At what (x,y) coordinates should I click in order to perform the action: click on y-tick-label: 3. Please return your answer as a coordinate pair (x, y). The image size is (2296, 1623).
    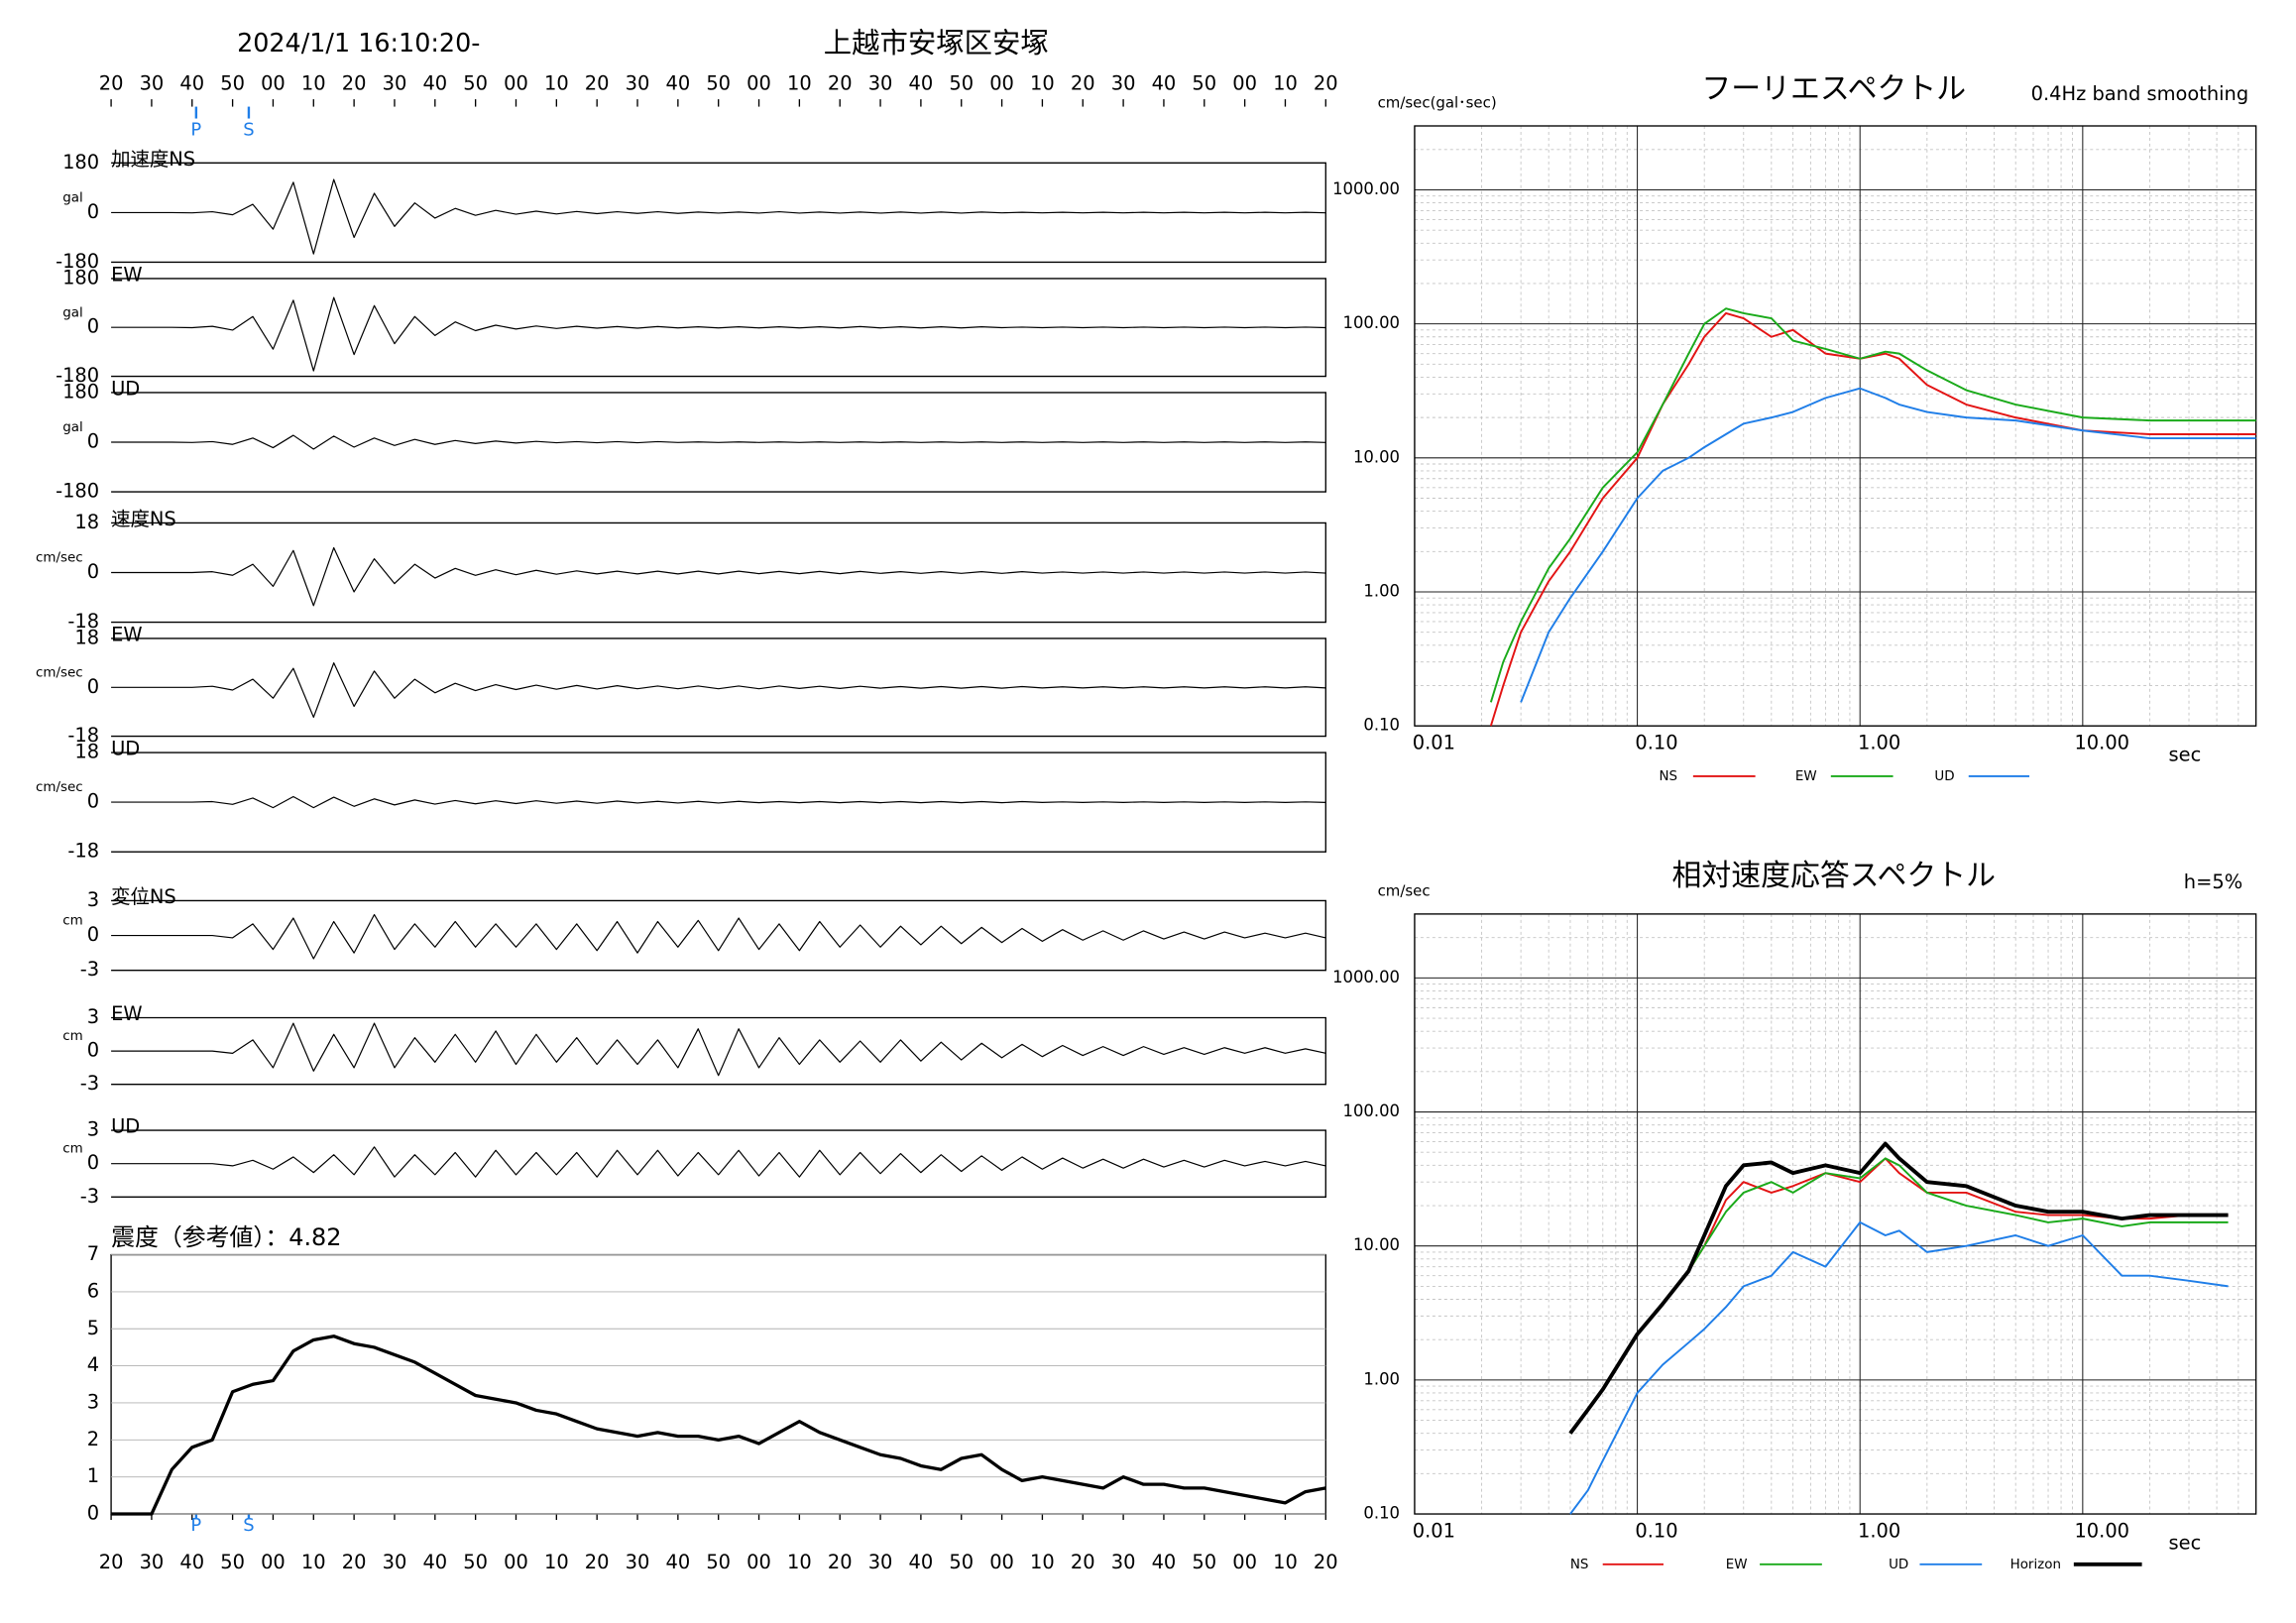
    Looking at the image, I should click on (93, 1016).